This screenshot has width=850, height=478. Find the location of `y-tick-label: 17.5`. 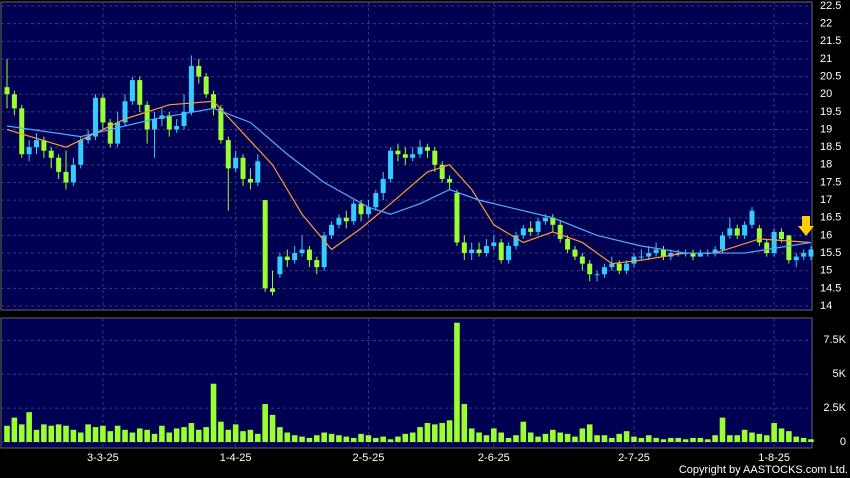

y-tick-label: 17.5 is located at coordinates (830, 182).